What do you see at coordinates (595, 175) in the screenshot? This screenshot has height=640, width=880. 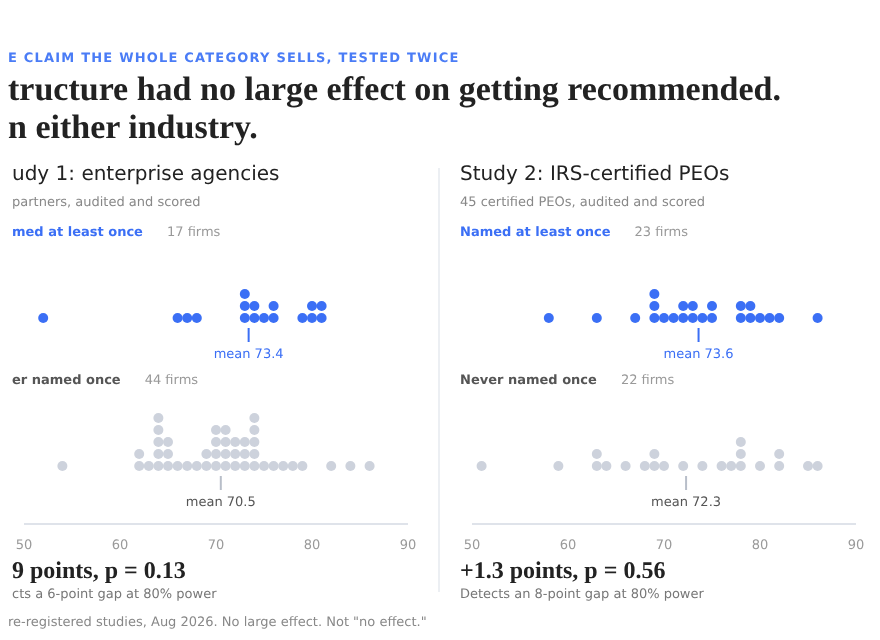 I see `chart-title: Study 2: IRS-certified PEOs` at bounding box center [595, 175].